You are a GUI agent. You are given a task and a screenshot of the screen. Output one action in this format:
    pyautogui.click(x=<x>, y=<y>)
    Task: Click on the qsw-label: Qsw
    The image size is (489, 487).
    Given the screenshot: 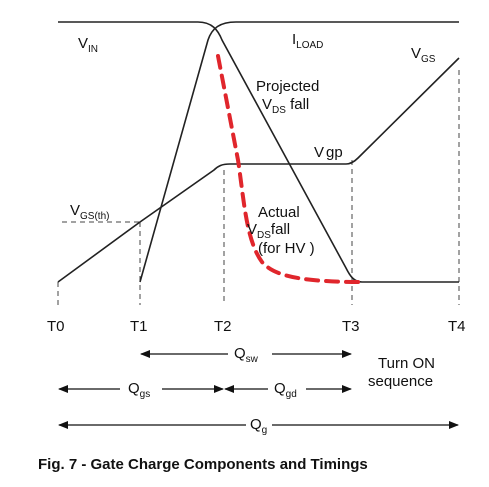 What is the action you would take?
    pyautogui.click(x=246, y=355)
    